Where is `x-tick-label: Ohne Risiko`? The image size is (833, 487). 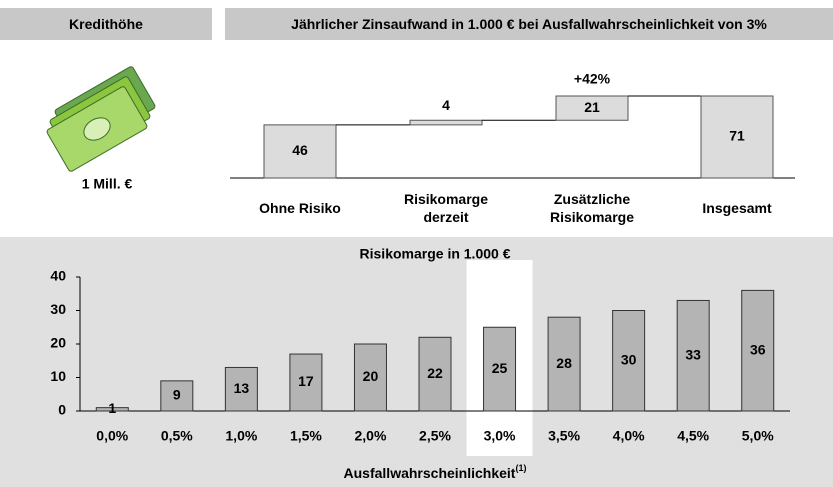
x-tick-label: Ohne Risiko is located at coordinates (300, 208).